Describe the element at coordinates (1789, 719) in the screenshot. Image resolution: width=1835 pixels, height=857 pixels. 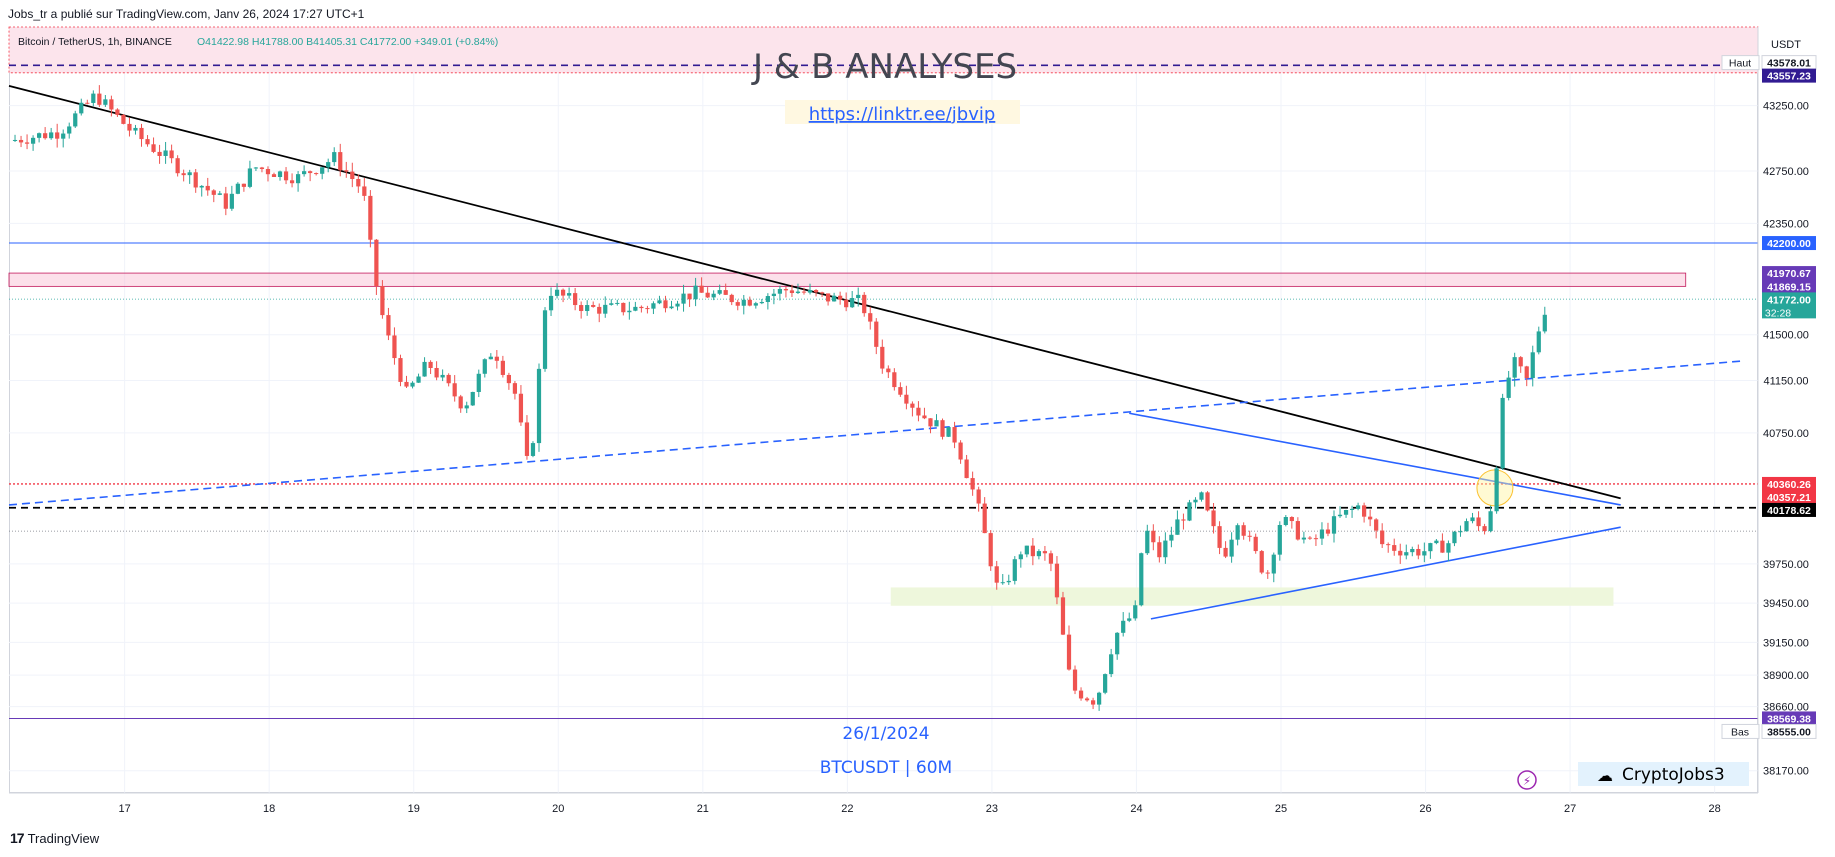
I see `price-tag-label: 38569.38` at that location.